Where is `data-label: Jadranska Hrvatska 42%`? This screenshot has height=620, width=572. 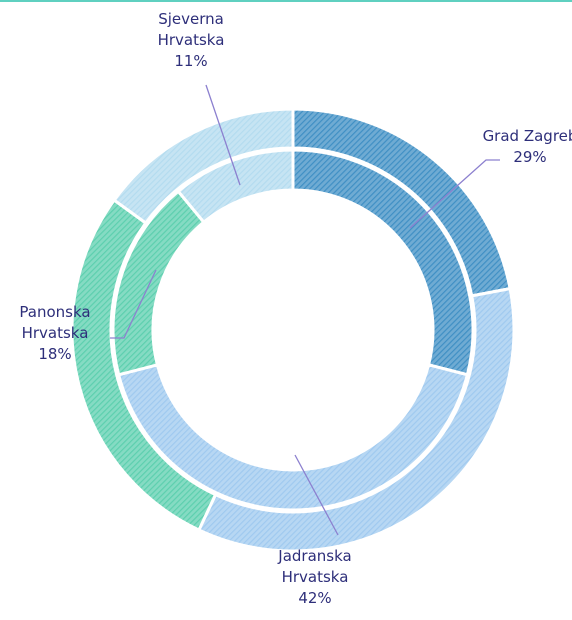
data-label: Jadranska Hrvatska 42% is located at coordinates (315, 577).